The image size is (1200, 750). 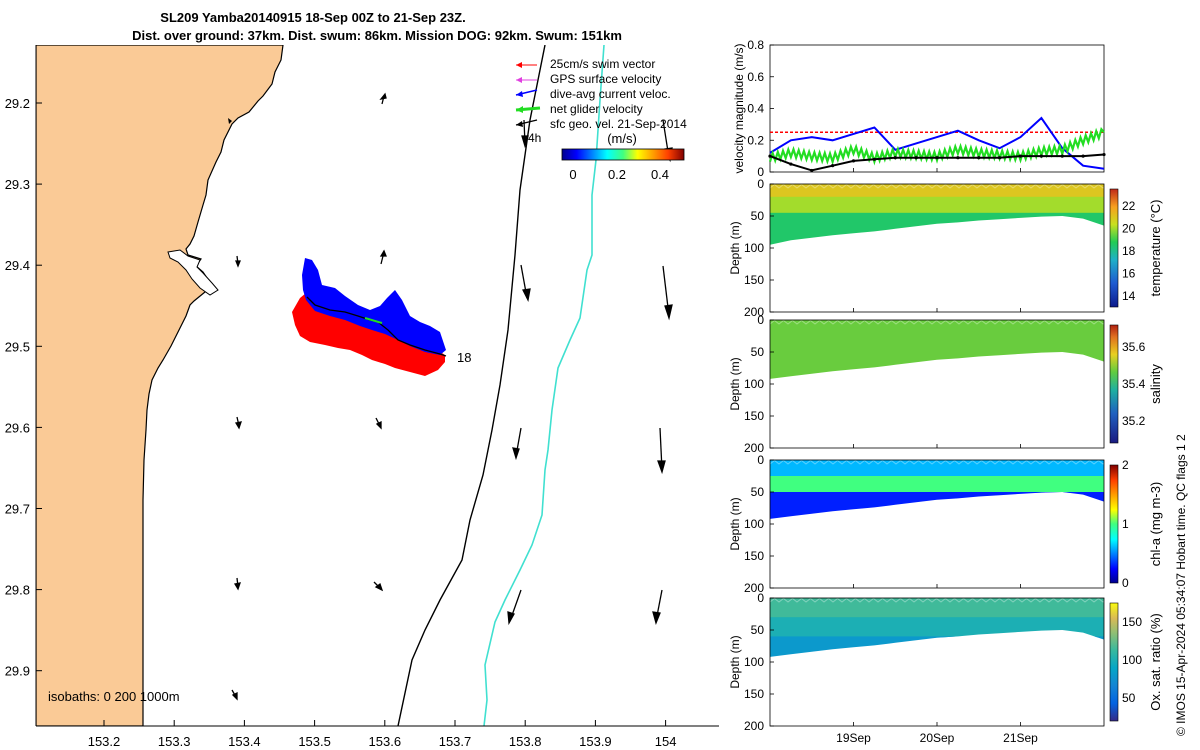 I want to click on map-x-tick-label: 154, so click(x=666, y=741).